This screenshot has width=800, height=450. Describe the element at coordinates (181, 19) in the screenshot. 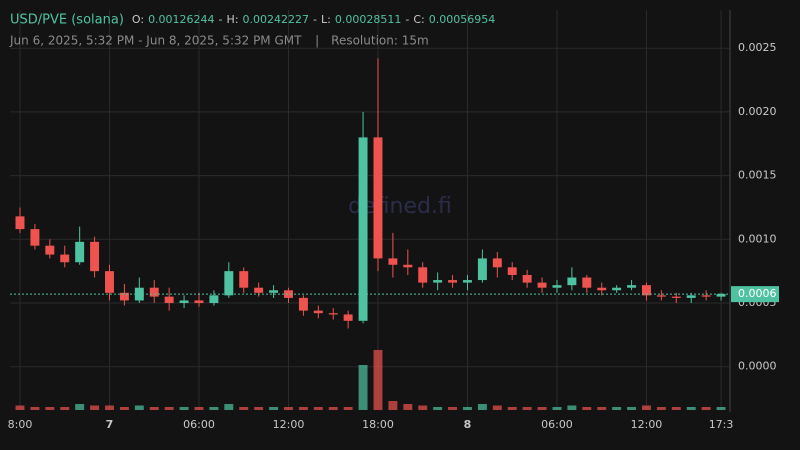

I see `ohlc-value: 0.00126244` at that location.